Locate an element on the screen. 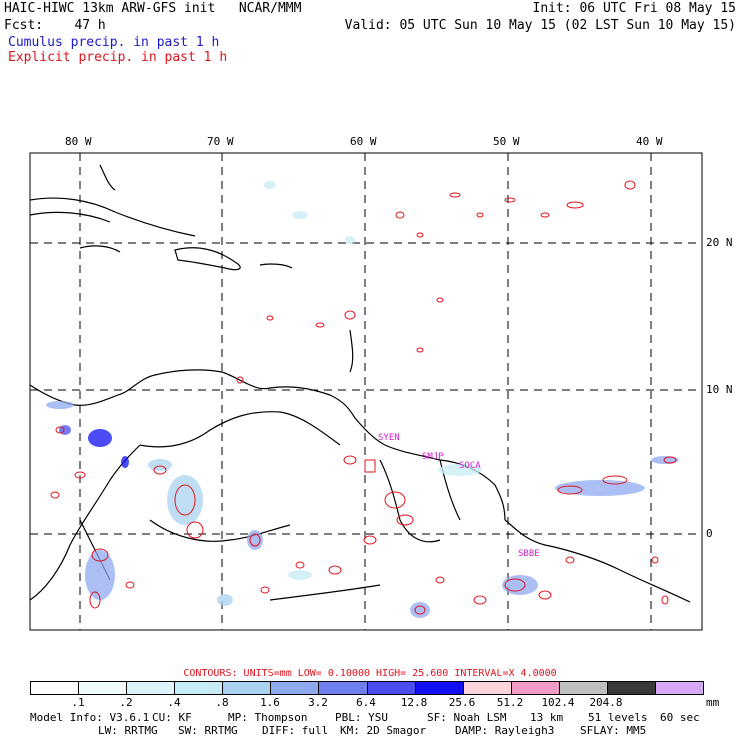 This screenshot has height=740, width=740. model-info-pbl: PBL: YSU is located at coordinates (361, 717).